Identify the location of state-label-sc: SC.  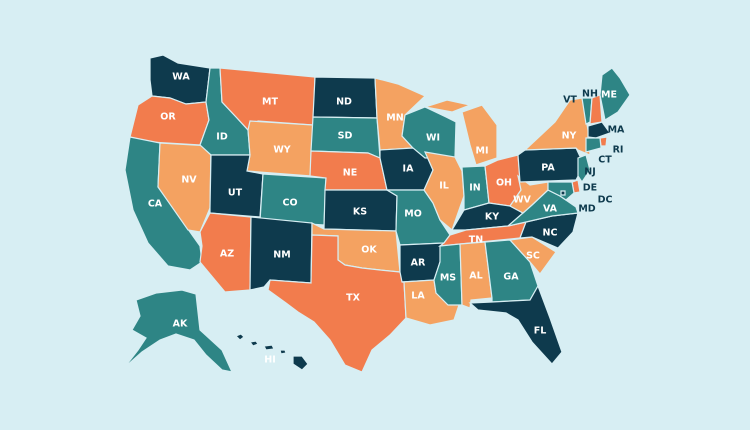
(533, 256).